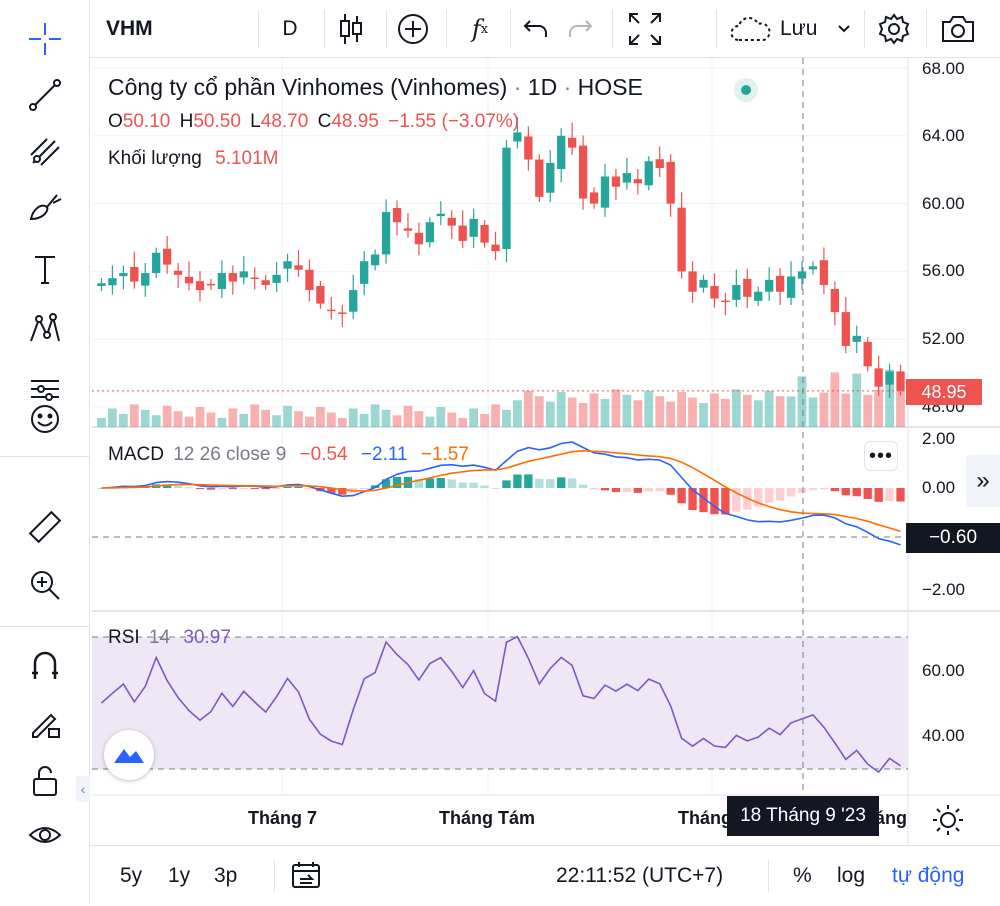 This screenshot has width=1000, height=906. What do you see at coordinates (45, 39) in the screenshot?
I see `crosshair-icon` at bounding box center [45, 39].